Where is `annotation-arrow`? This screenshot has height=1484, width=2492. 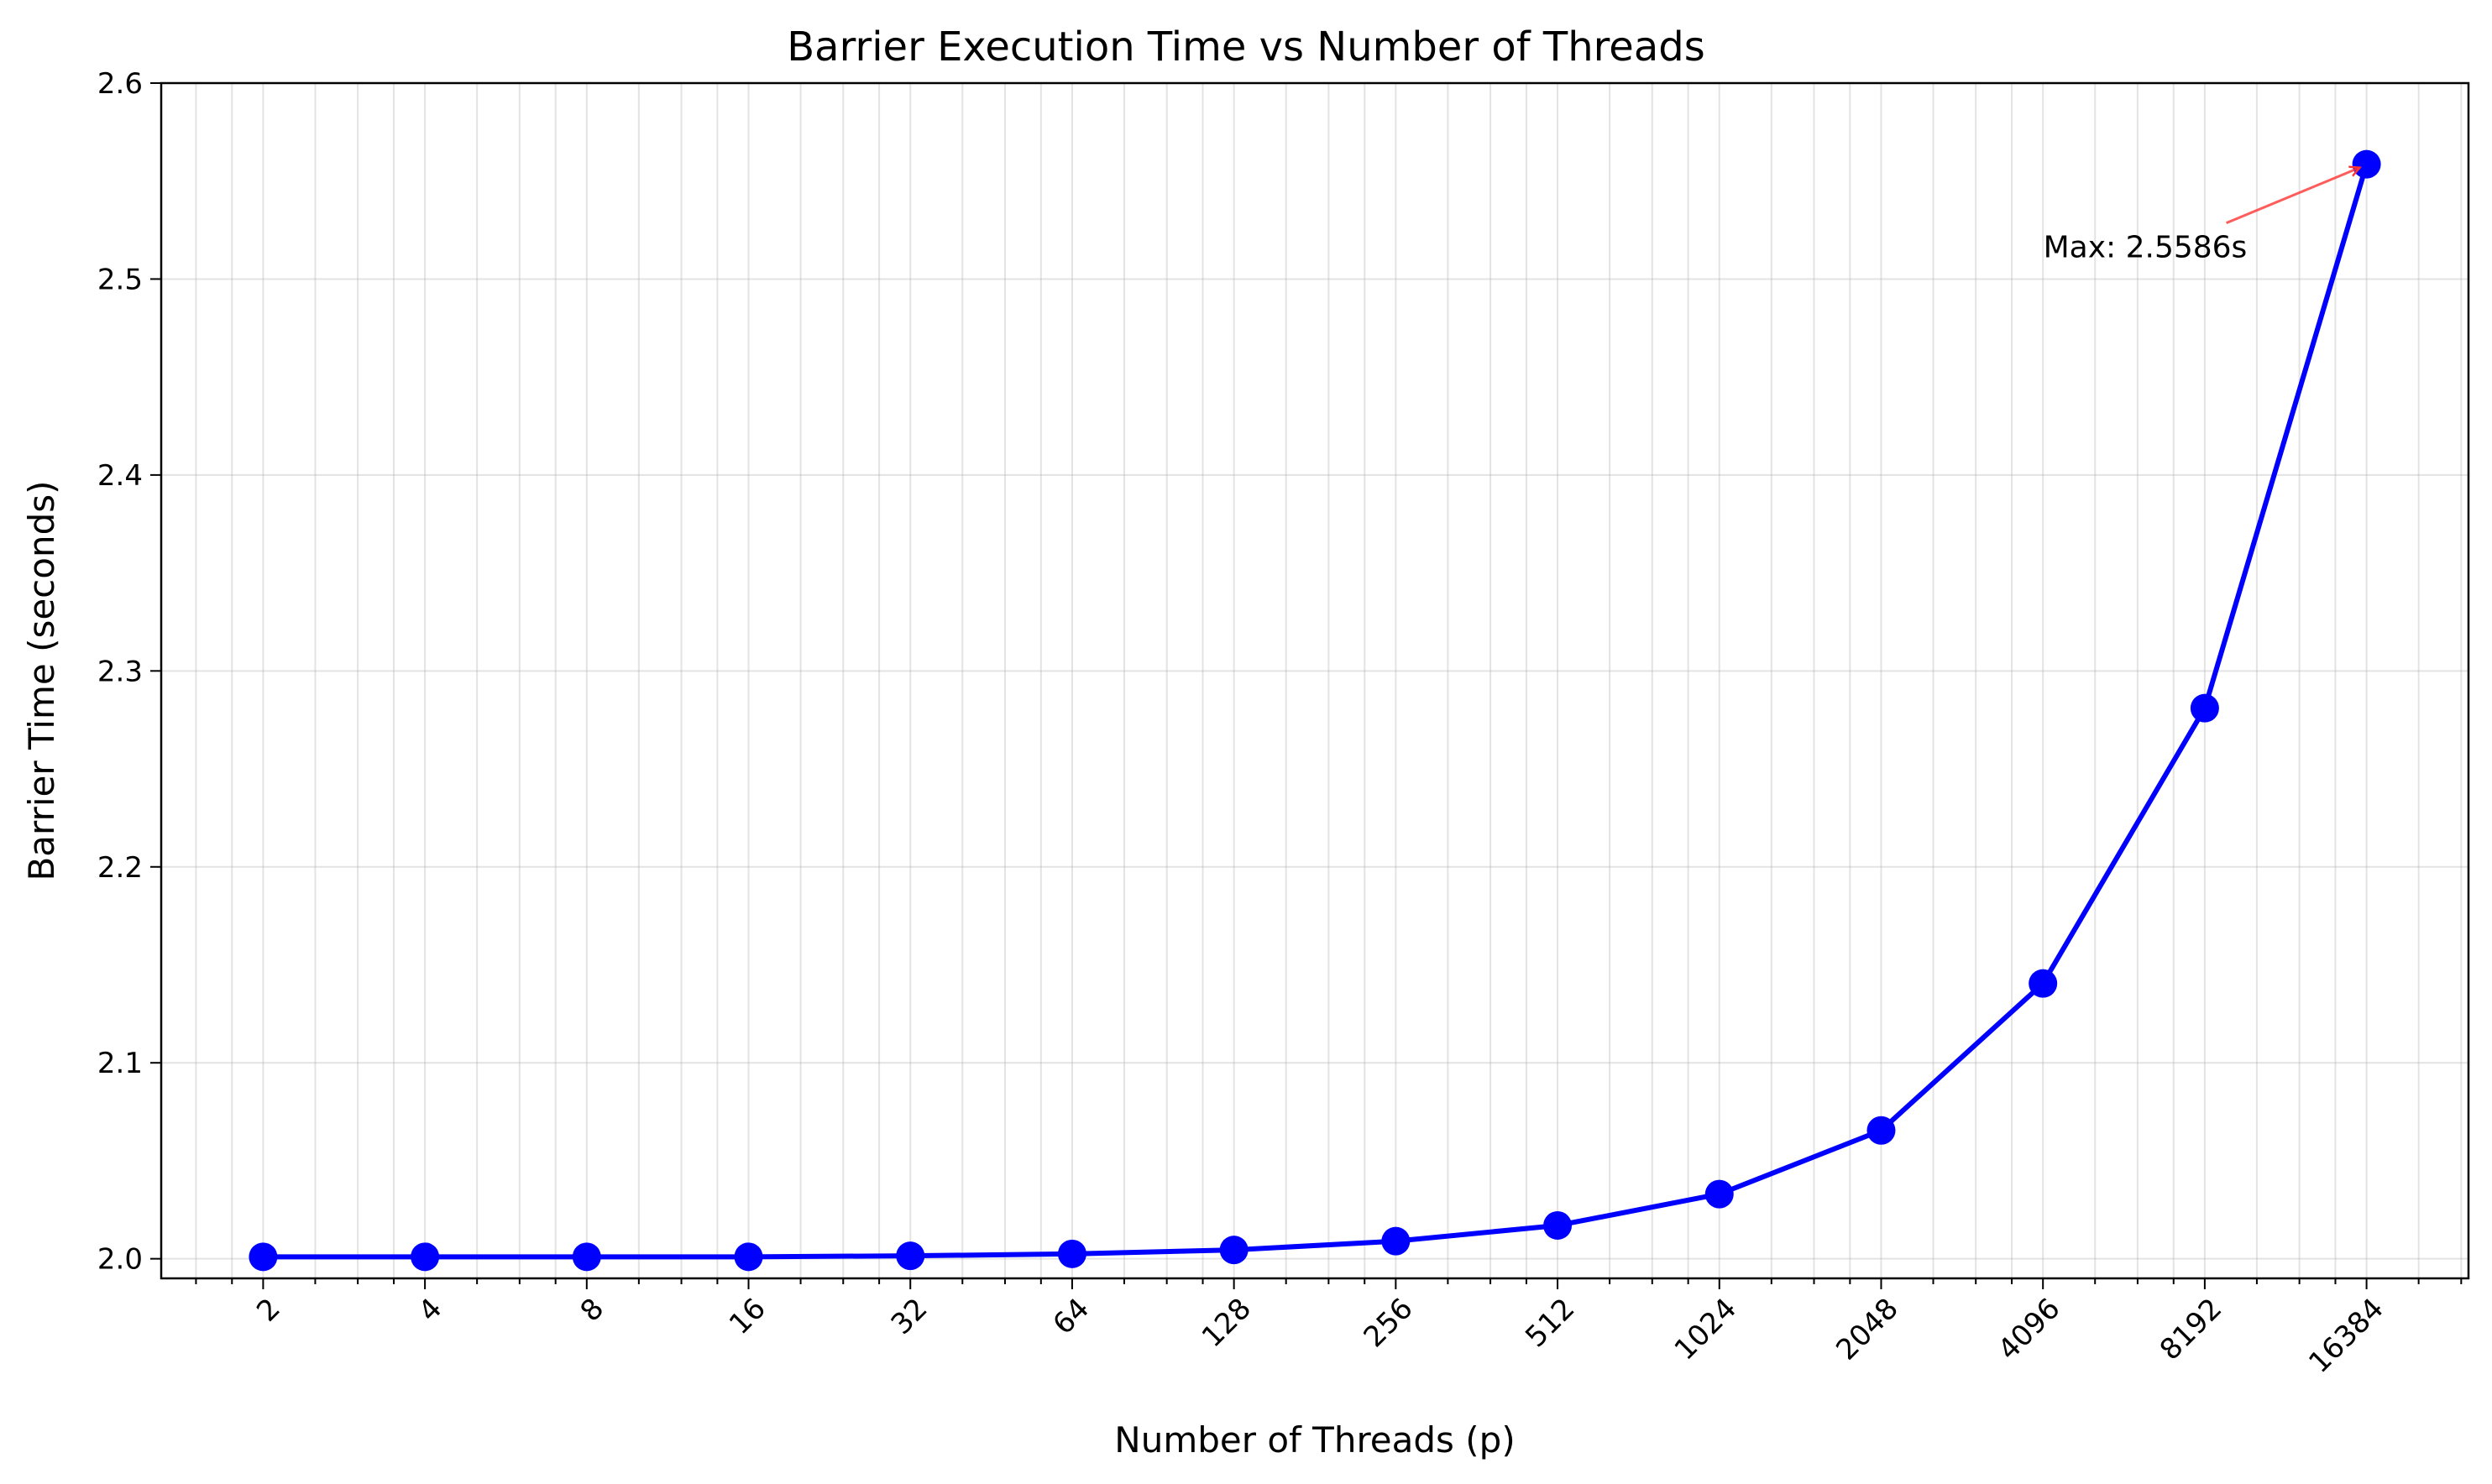 annotation-arrow is located at coordinates (2293, 196).